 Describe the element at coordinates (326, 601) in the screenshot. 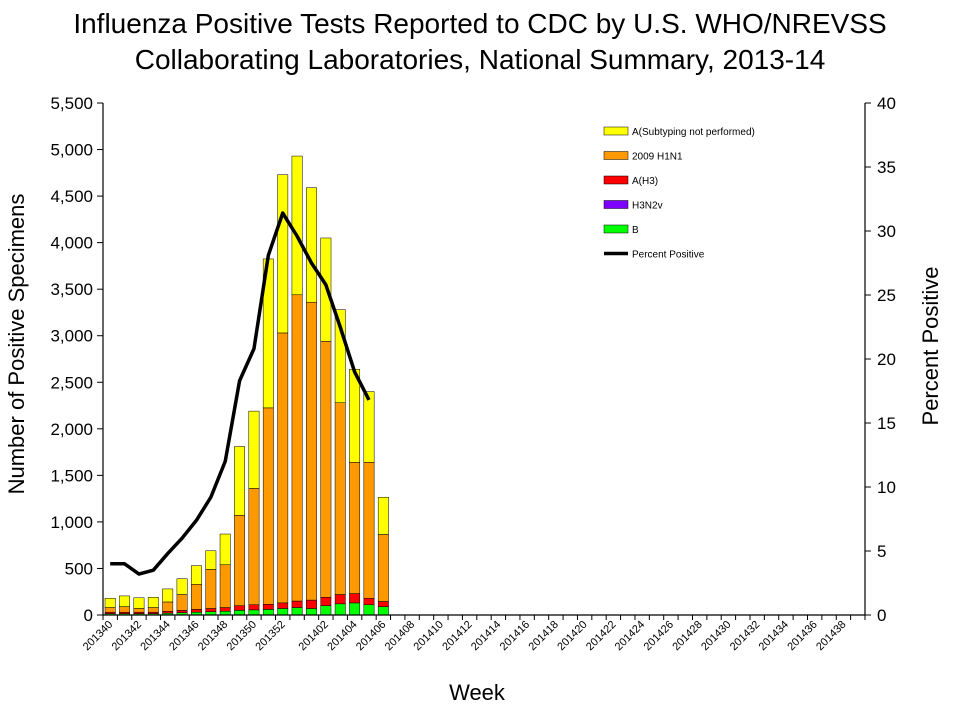

I see `bar-a-h3--201402` at that location.